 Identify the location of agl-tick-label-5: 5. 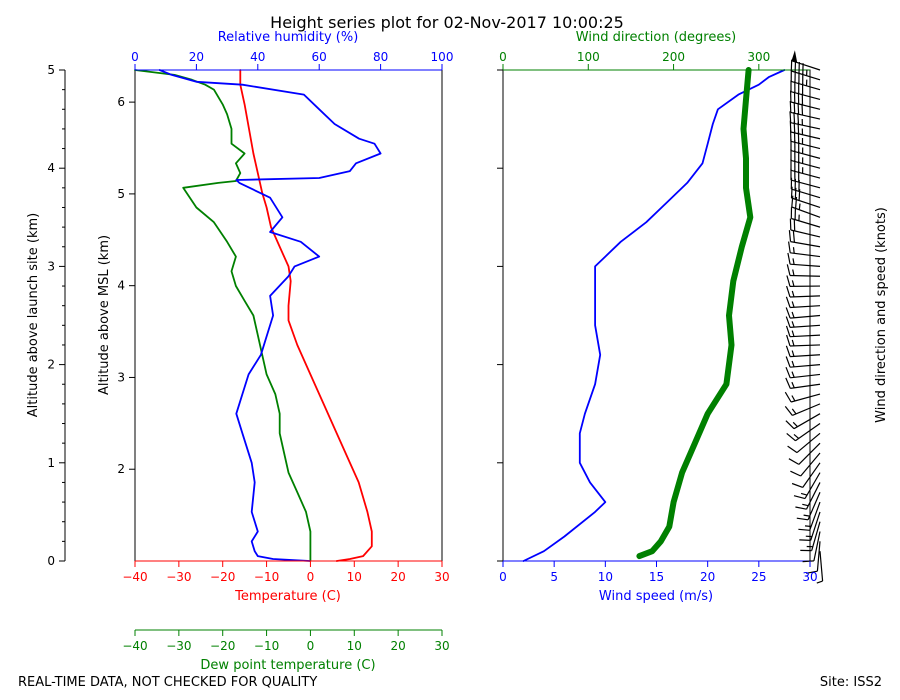
(51, 70).